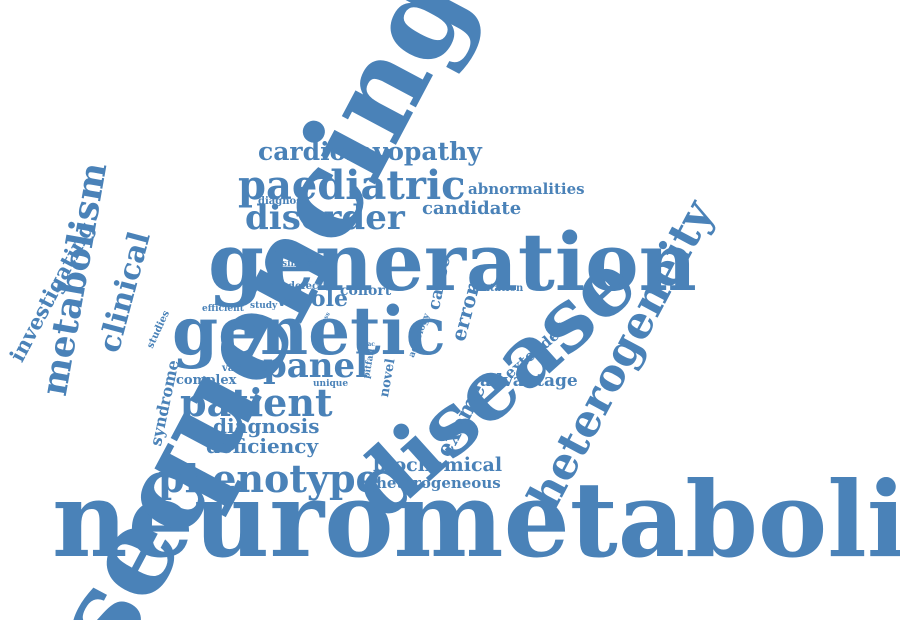  I want to click on word-panel: panel, so click(316, 366).